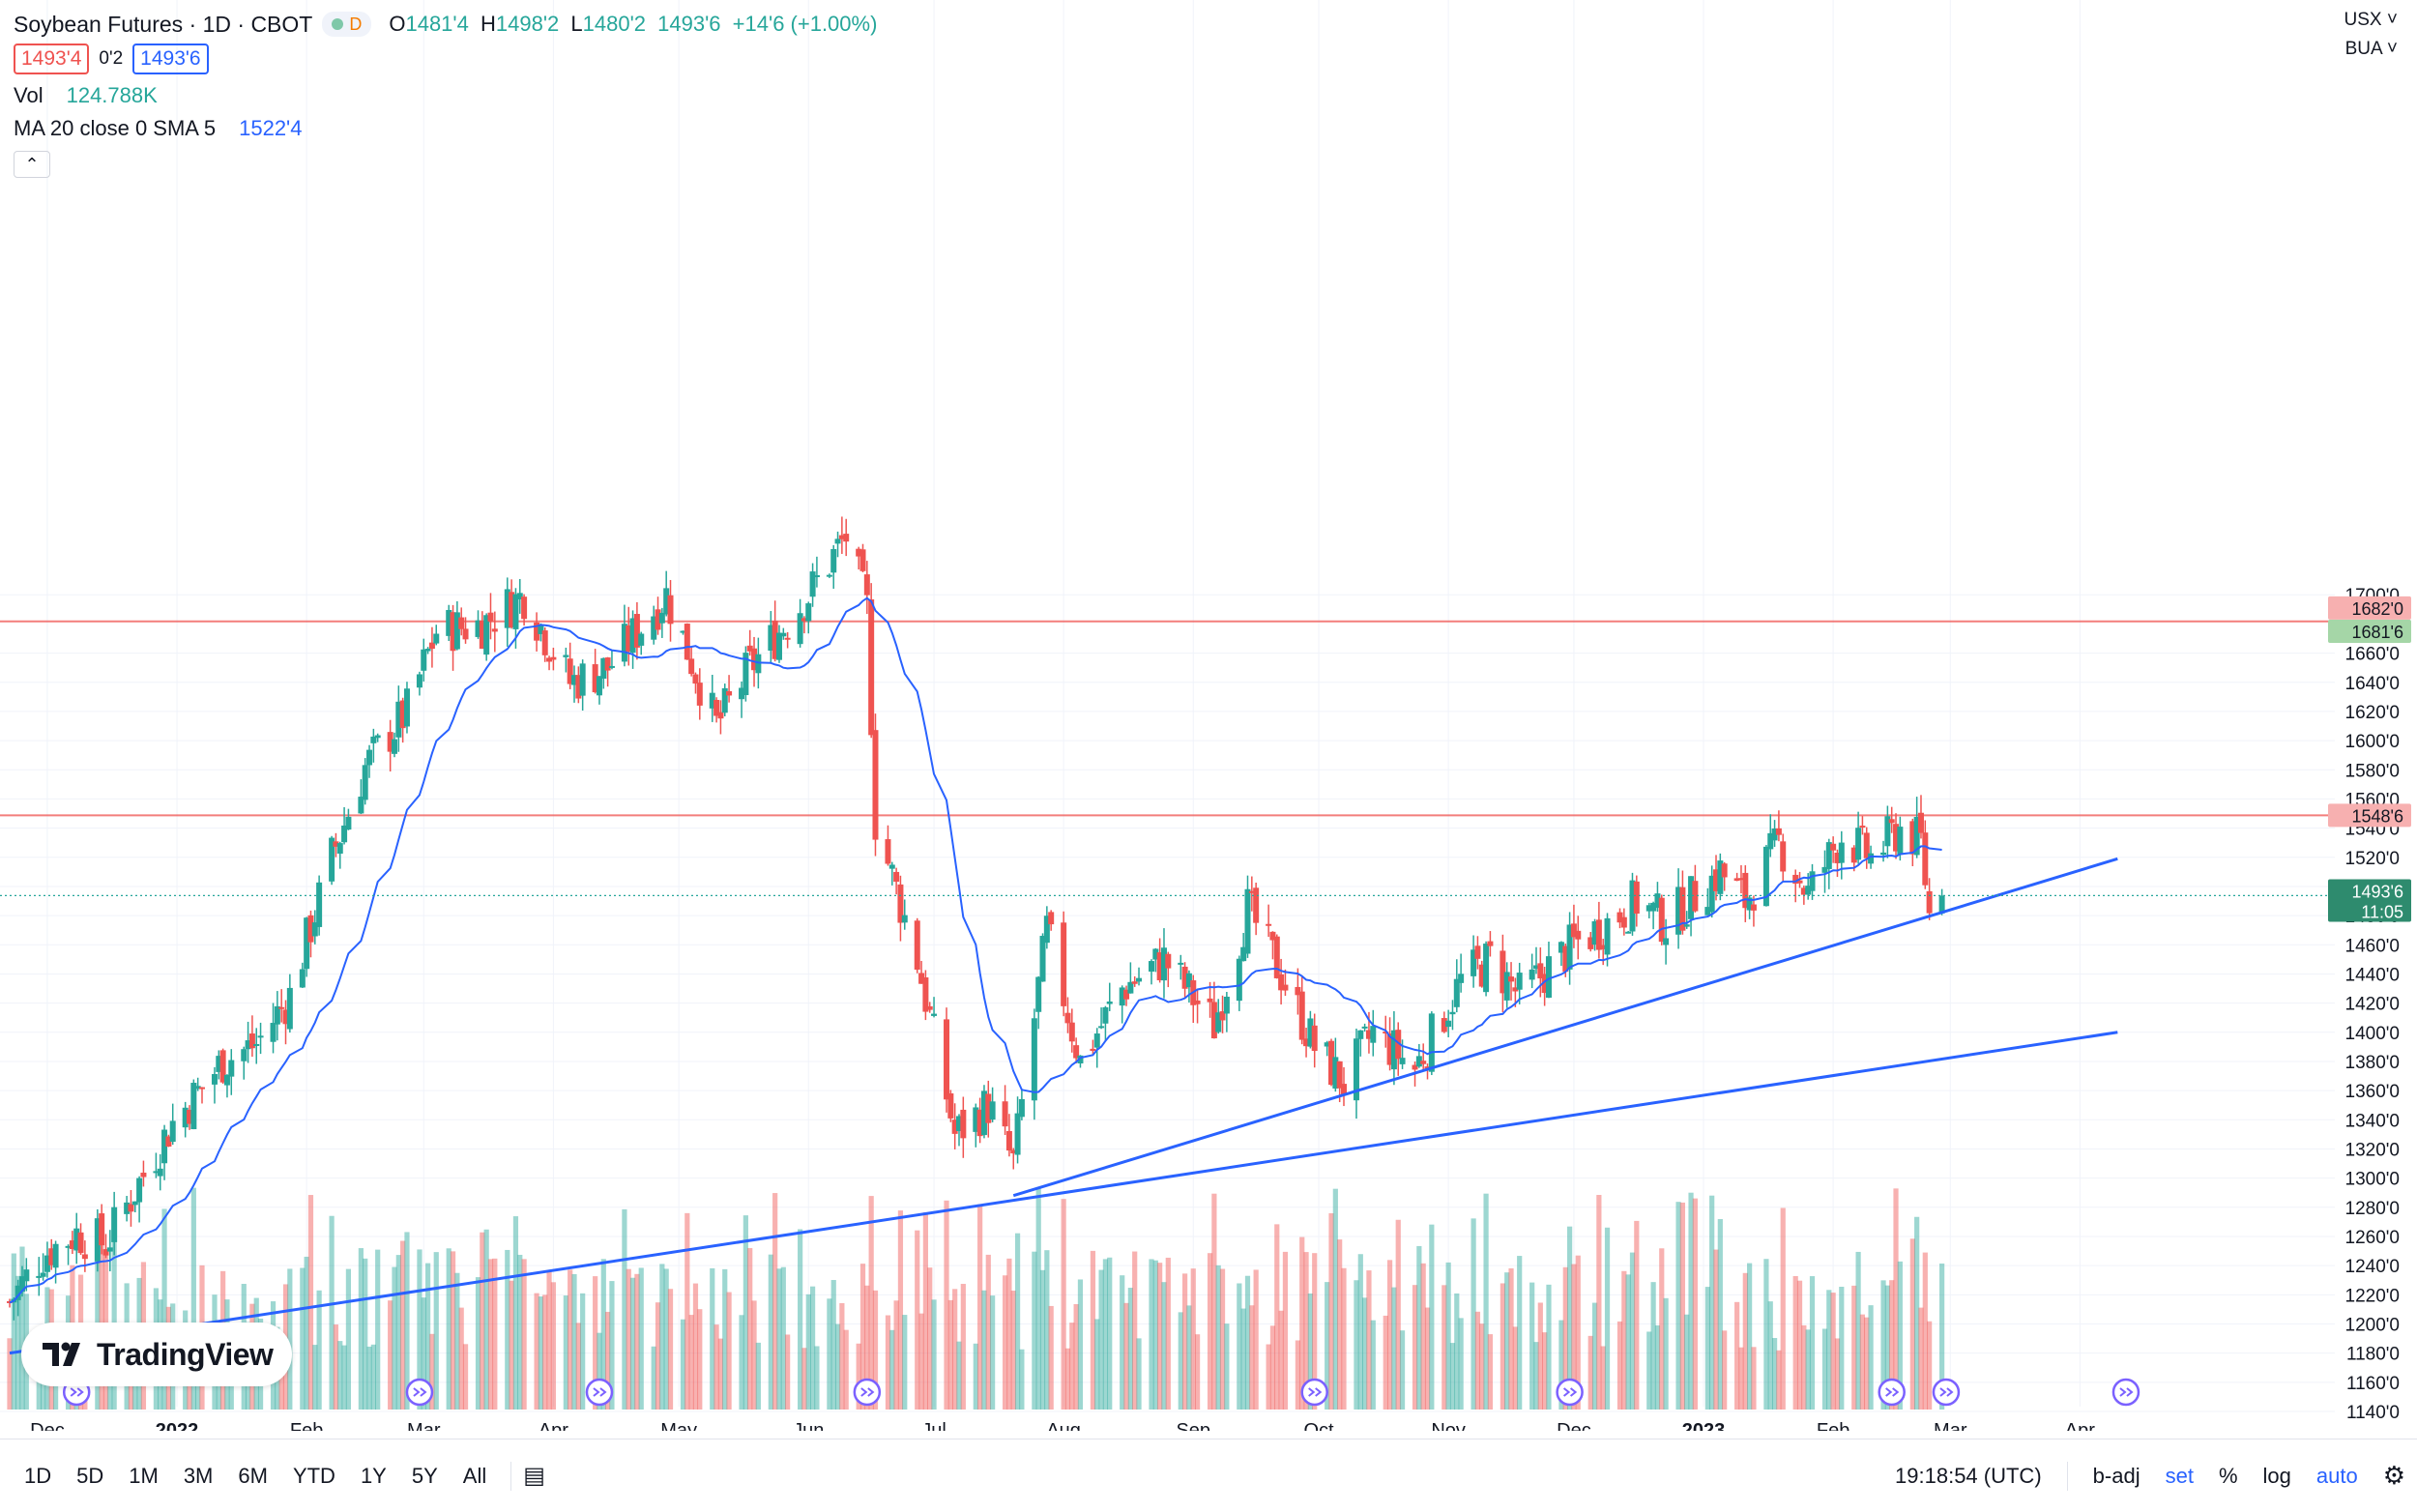  What do you see at coordinates (347, 24) in the screenshot?
I see `market-status: D` at bounding box center [347, 24].